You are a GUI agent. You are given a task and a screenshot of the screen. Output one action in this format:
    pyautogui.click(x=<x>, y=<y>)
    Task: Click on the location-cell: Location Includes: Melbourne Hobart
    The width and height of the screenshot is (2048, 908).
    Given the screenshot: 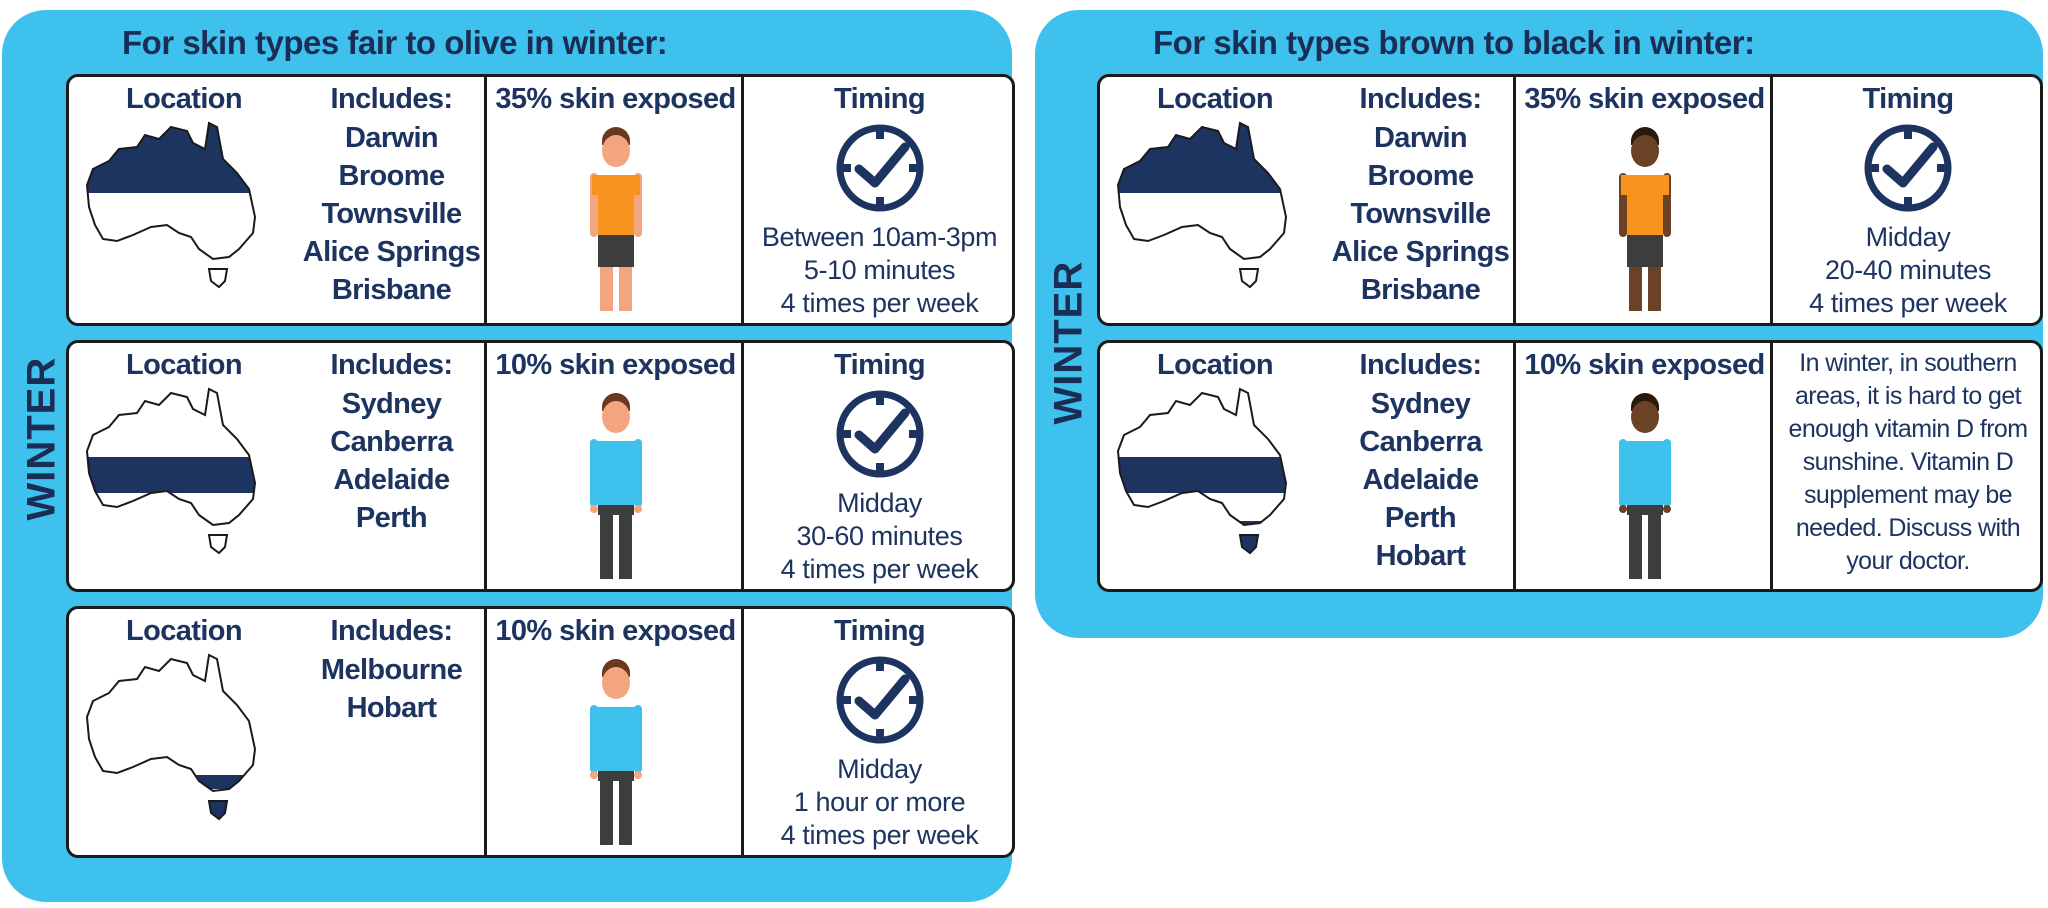 What is the action you would take?
    pyautogui.click(x=276, y=732)
    